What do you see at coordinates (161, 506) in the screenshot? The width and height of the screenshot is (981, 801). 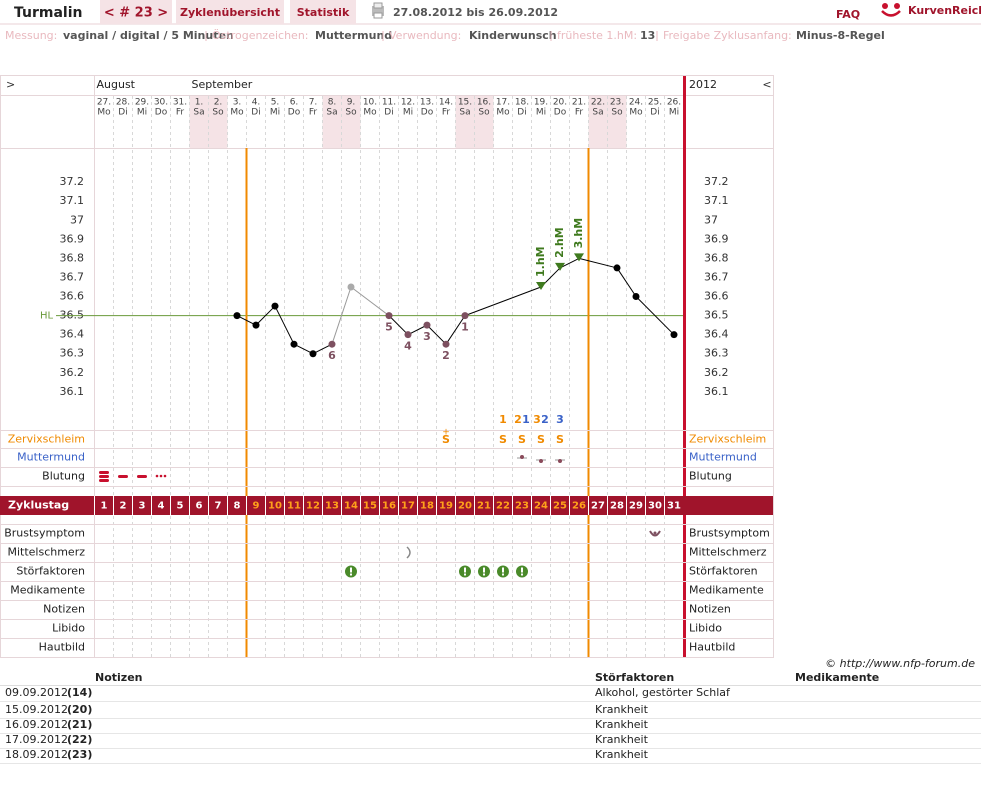 I see `cycle-day: 4` at bounding box center [161, 506].